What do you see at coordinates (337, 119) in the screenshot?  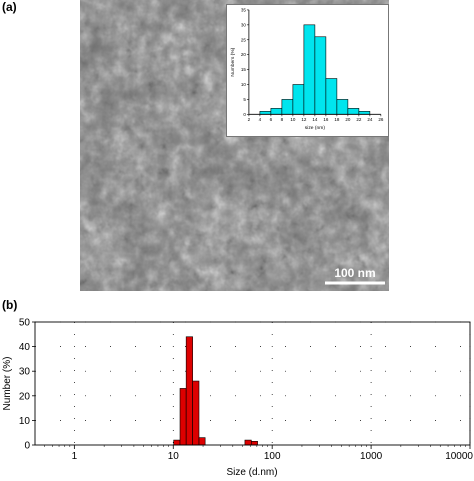 I see `inset-x-tick-label: 18` at bounding box center [337, 119].